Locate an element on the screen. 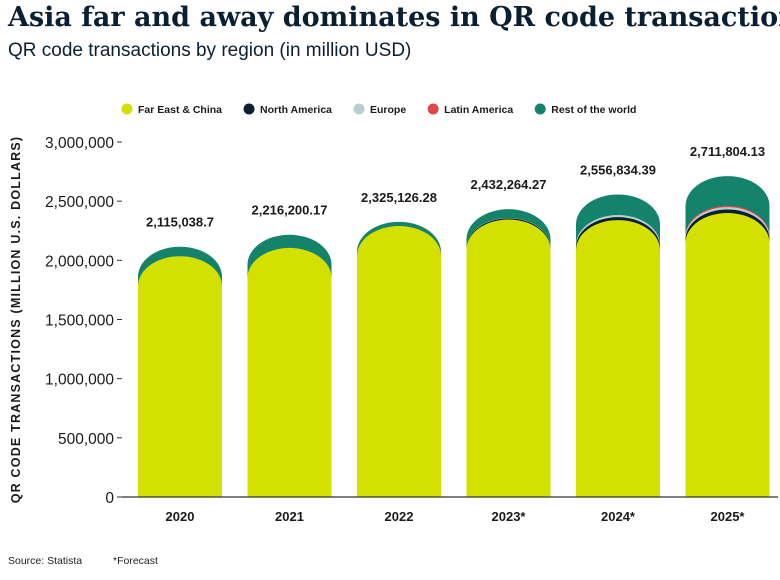 This screenshot has height=580, width=780. y-tick-label: 3,000,000 is located at coordinates (79, 143).